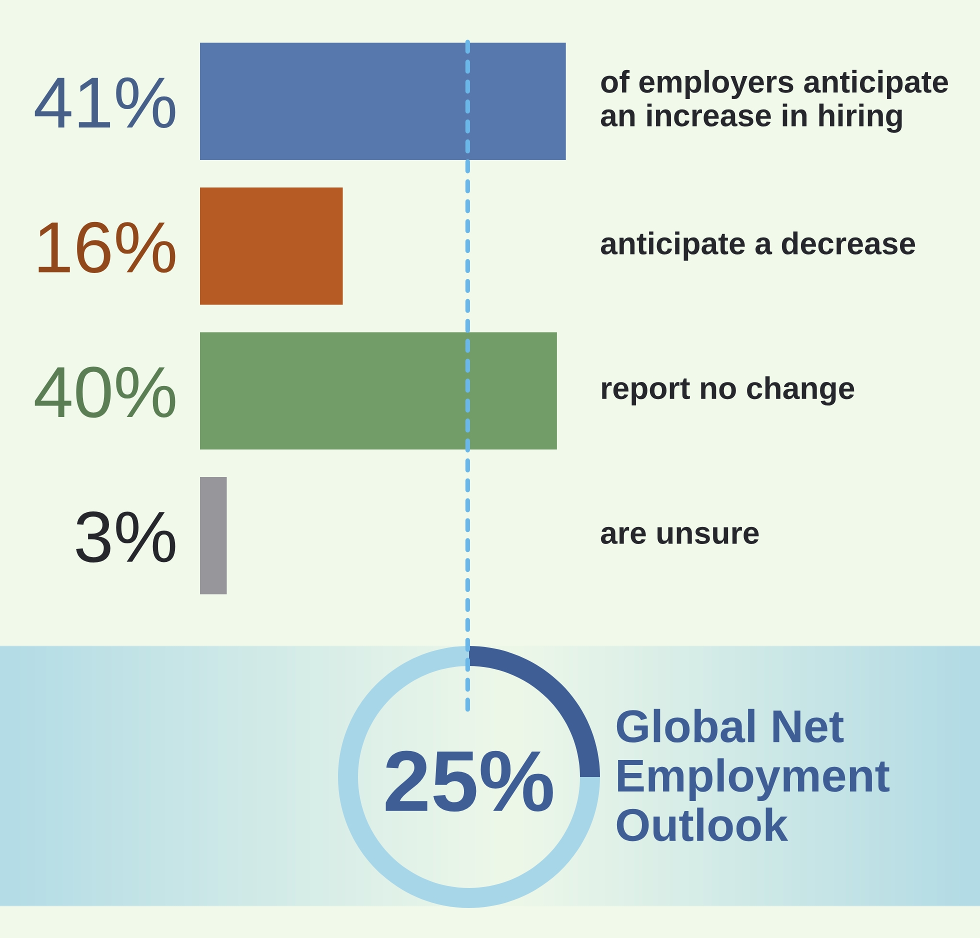 Image resolution: width=980 pixels, height=938 pixels. What do you see at coordinates (105, 102) in the screenshot?
I see `data-label: 41%` at bounding box center [105, 102].